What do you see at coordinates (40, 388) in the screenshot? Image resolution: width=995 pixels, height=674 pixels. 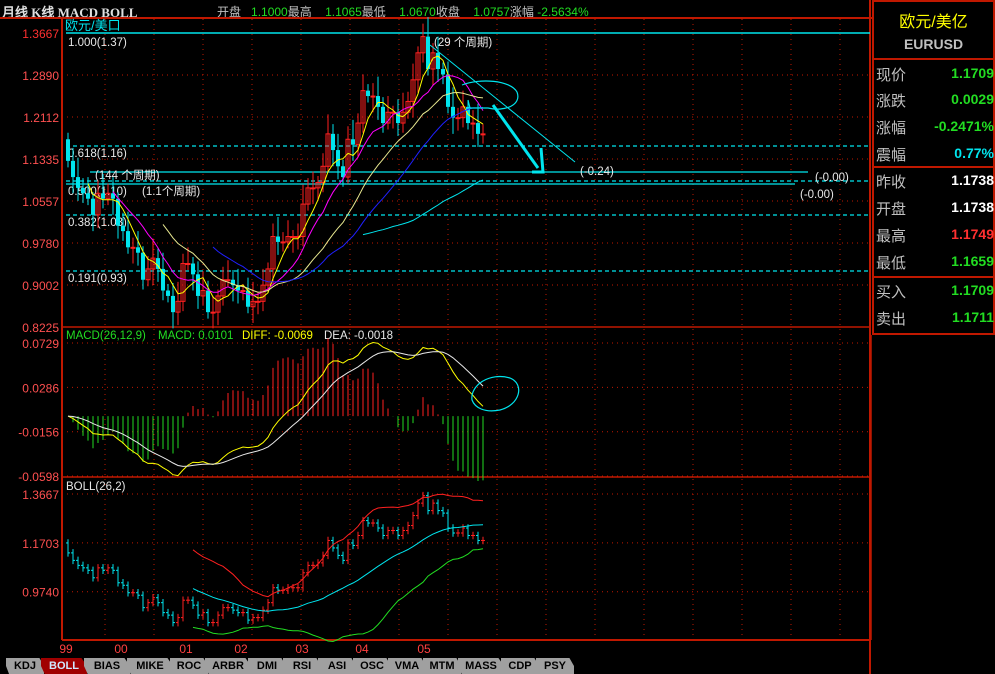 I see `y-tick-label: 0.0286` at bounding box center [40, 388].